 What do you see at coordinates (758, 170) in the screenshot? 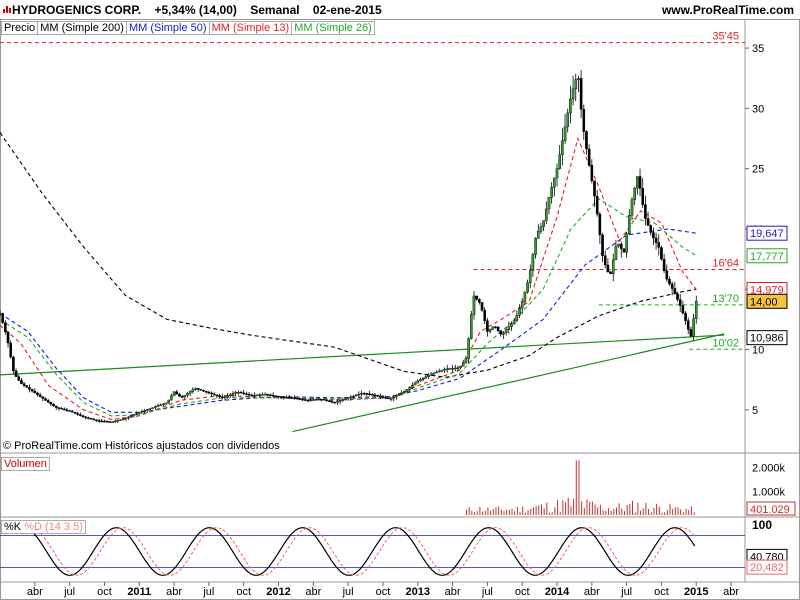
I see `y-tick-label: 25` at bounding box center [758, 170].